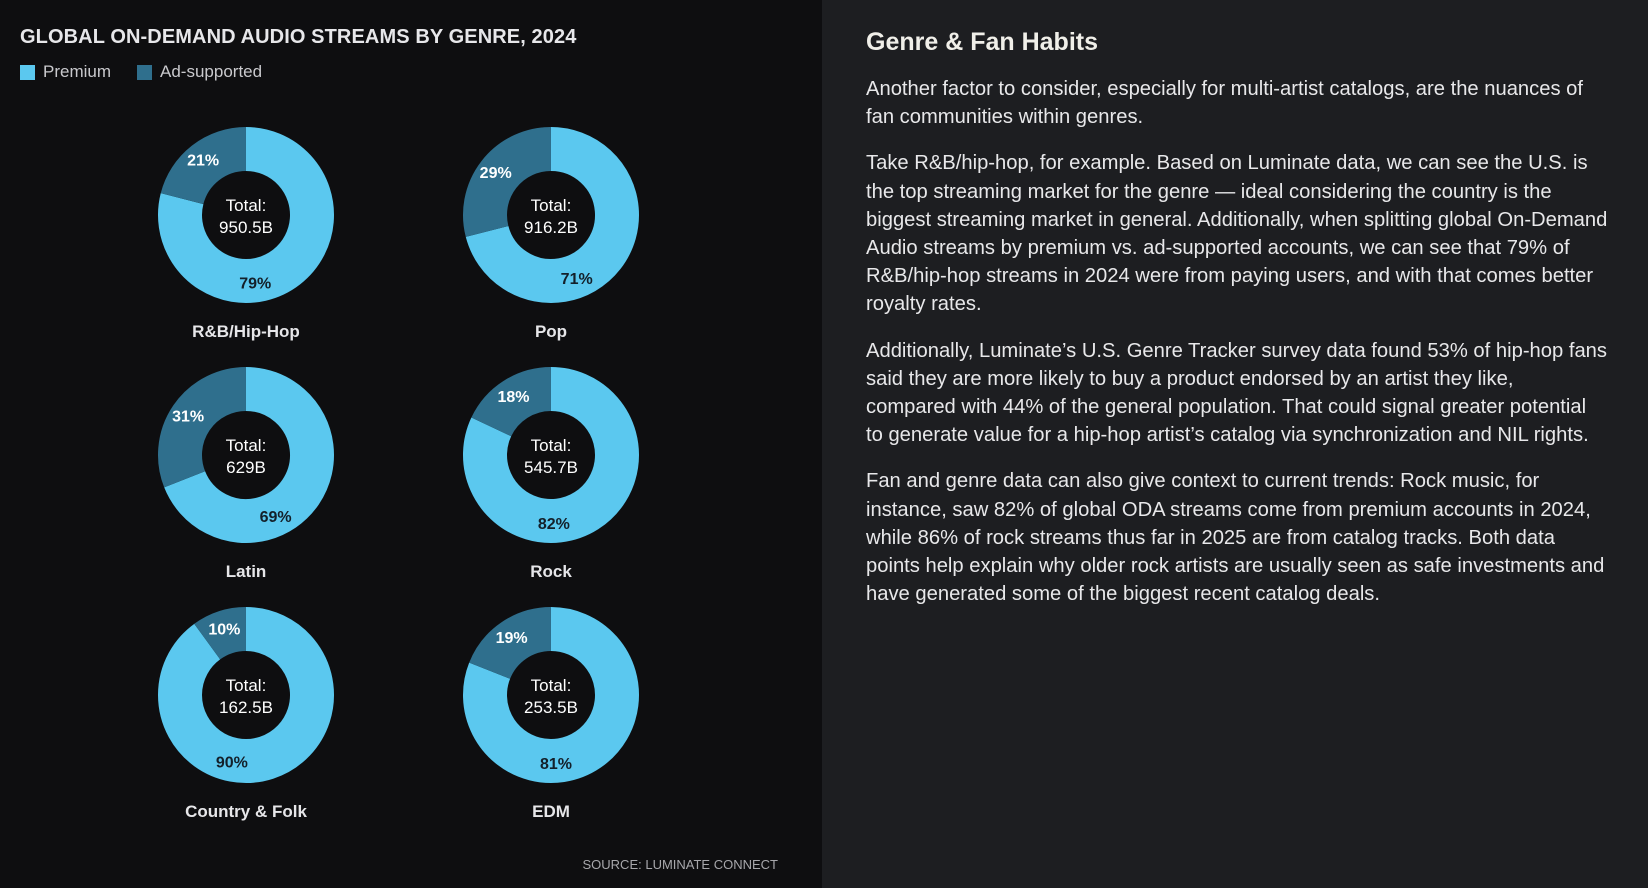 This screenshot has height=888, width=1648. I want to click on total-label-r-b-hip-hop: Total:, so click(246, 205).